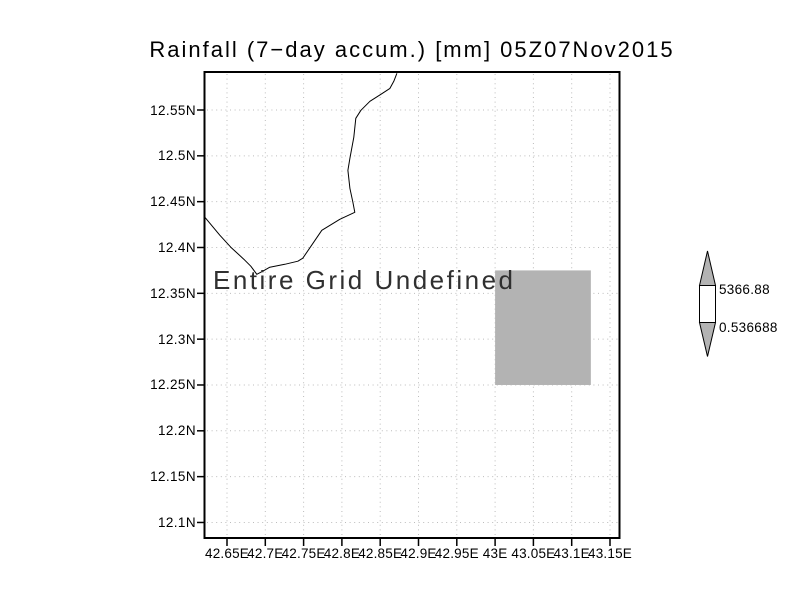  Describe the element at coordinates (173, 293) in the screenshot. I see `y-tick-label: 12.35N` at that location.